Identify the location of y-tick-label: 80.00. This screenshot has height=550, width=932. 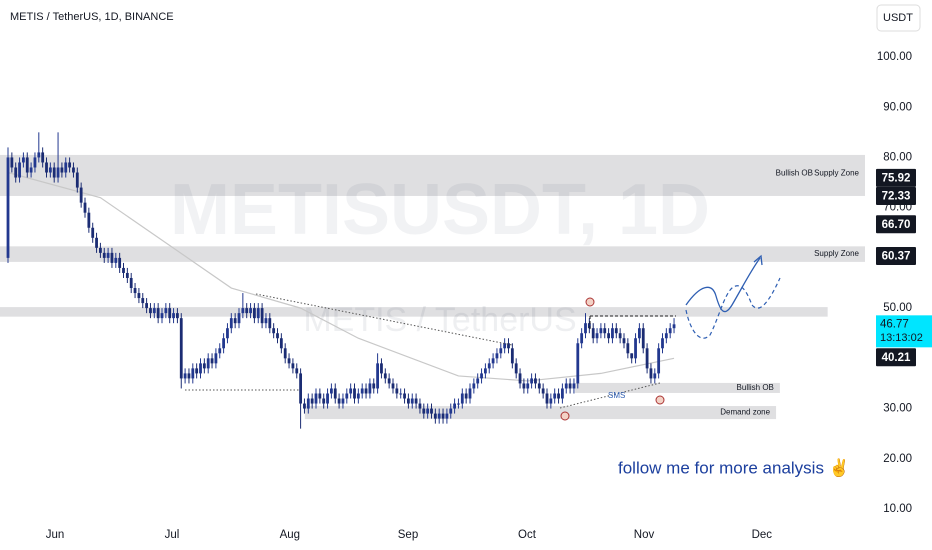
(897, 157).